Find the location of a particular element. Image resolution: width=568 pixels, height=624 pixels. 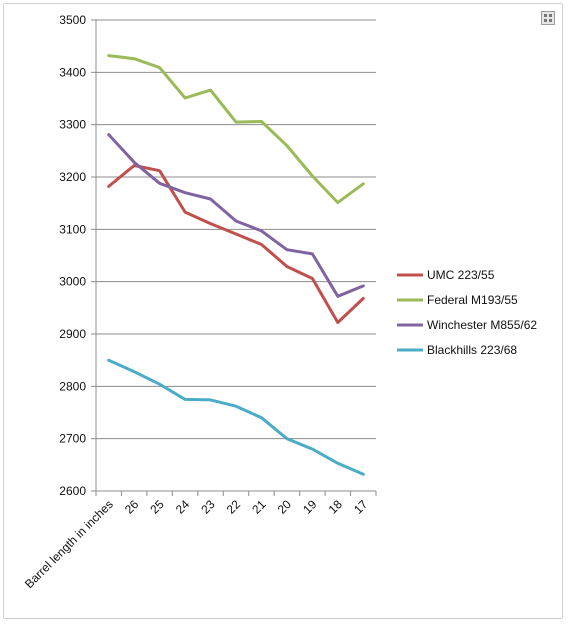

legend-label: Federal M193/55 is located at coordinates (472, 300).